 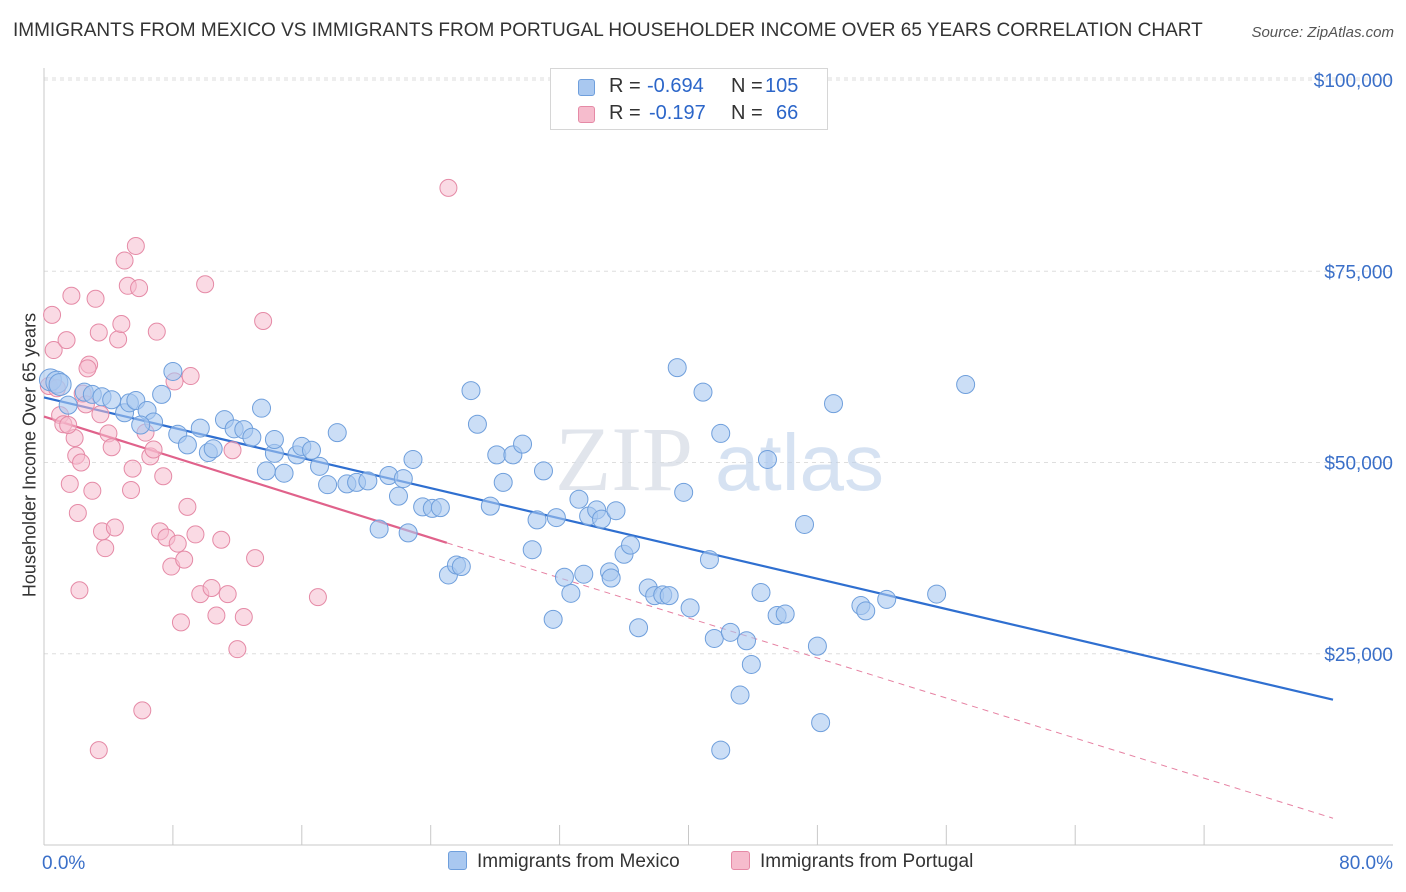 What do you see at coordinates (1358, 272) in the screenshot?
I see `y-tick-label: $75,000` at bounding box center [1358, 272].